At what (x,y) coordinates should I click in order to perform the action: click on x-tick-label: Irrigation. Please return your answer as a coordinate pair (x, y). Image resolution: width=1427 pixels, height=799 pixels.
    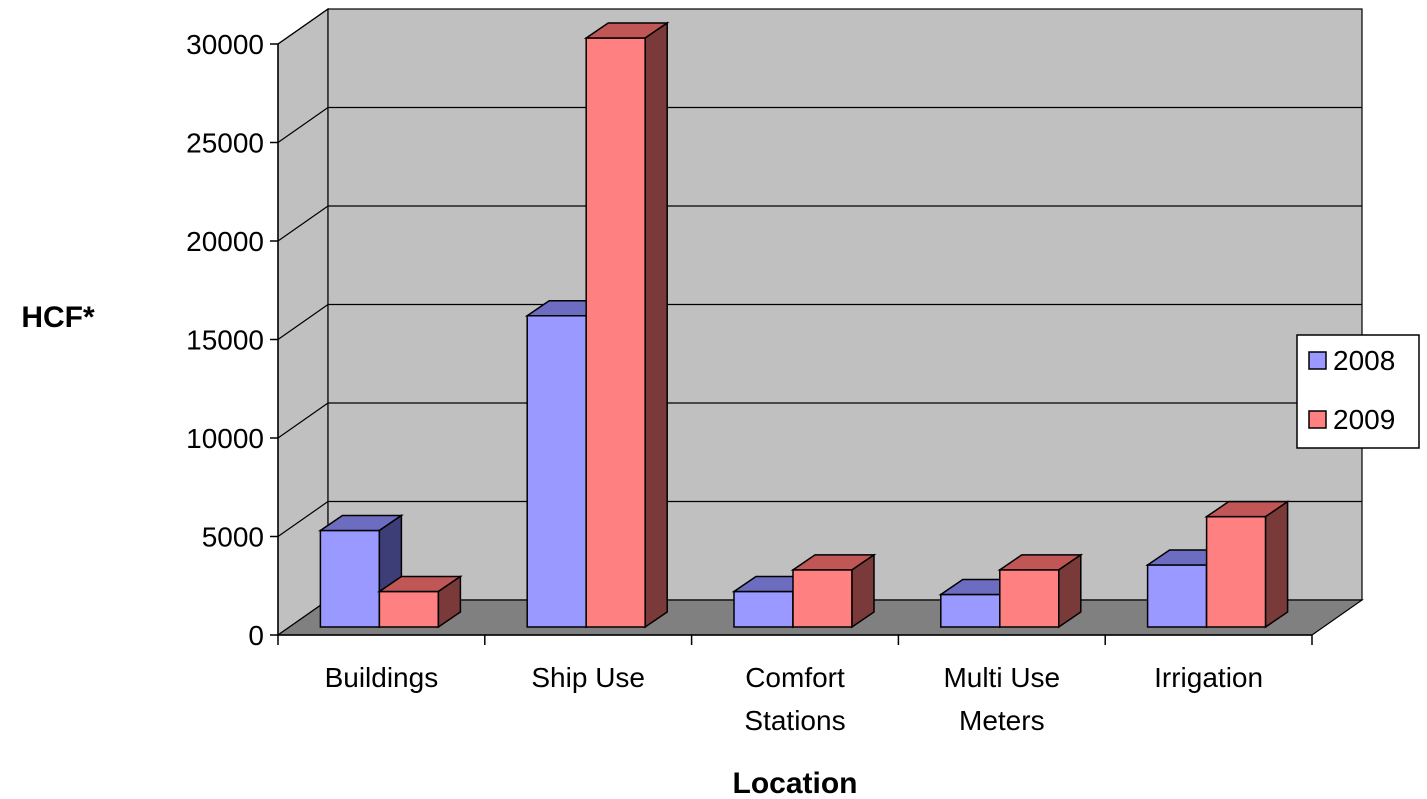
    Looking at the image, I should click on (1208, 677).